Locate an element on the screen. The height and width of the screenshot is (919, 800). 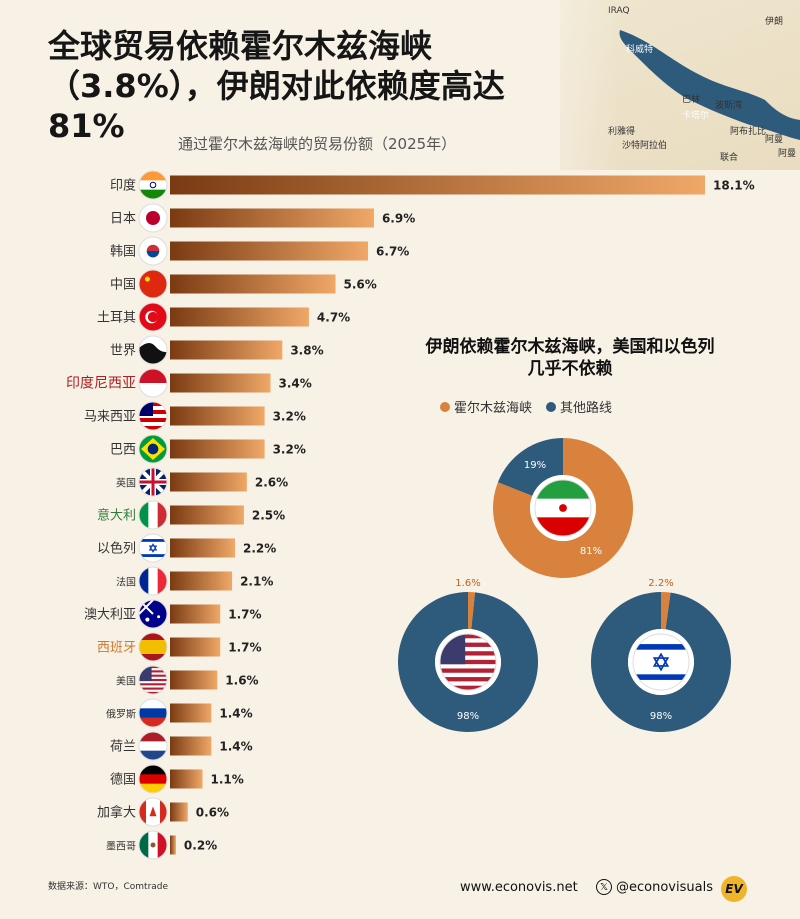
country-label: 墨西哥 is located at coordinates (121, 847).